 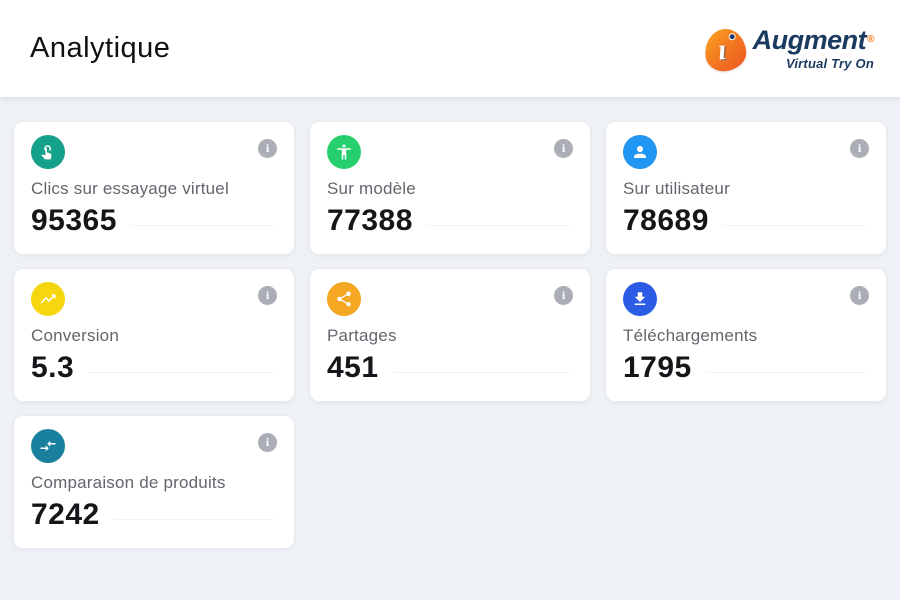 What do you see at coordinates (353, 367) in the screenshot?
I see `stat-value: 451` at bounding box center [353, 367].